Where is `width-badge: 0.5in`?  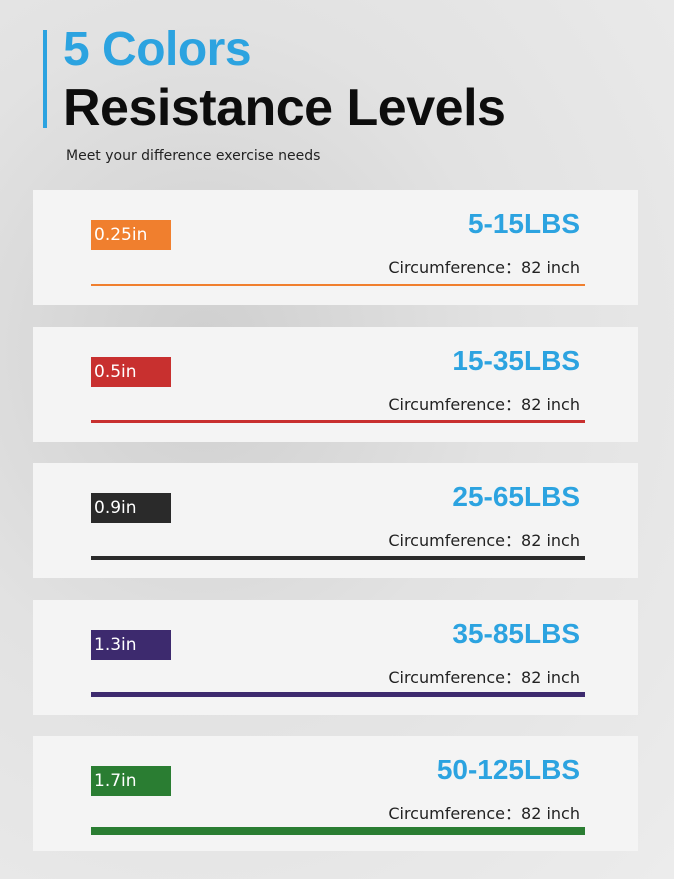
width-badge: 0.5in is located at coordinates (131, 371).